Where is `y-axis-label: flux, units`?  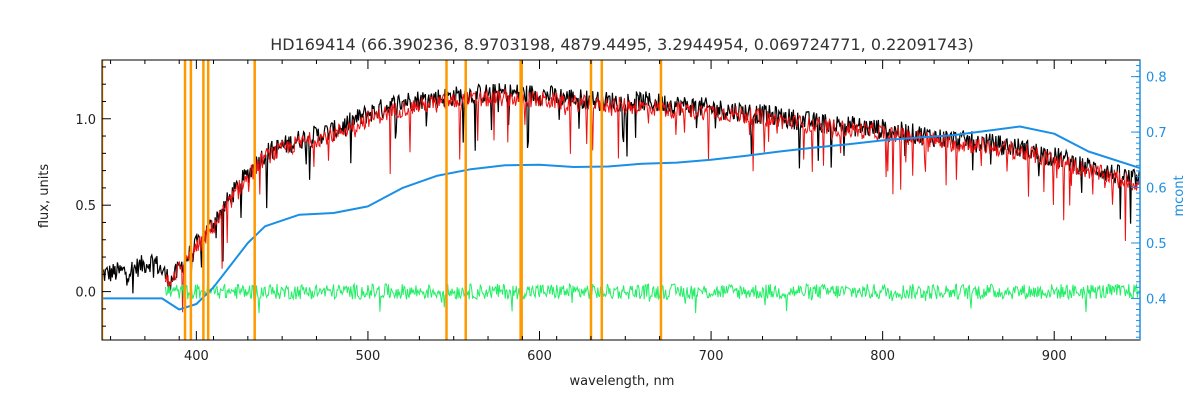 y-axis-label: flux, units is located at coordinates (44, 196).